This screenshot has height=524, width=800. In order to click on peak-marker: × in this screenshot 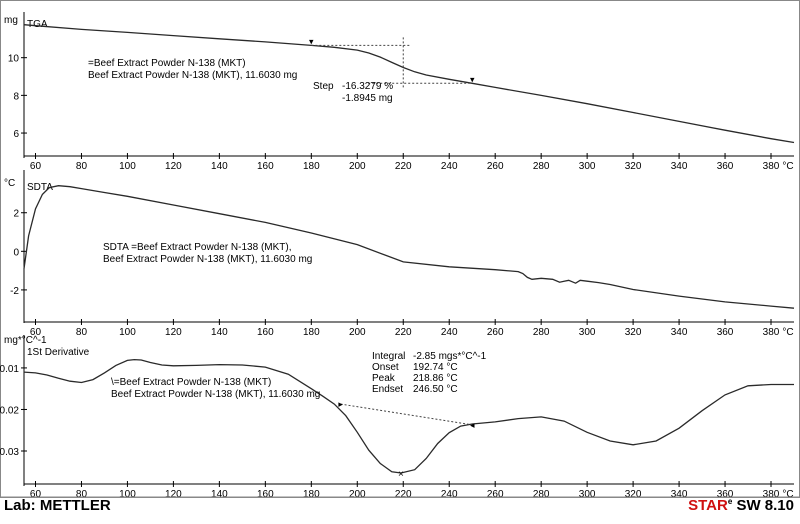, I will do `click(401, 474)`.